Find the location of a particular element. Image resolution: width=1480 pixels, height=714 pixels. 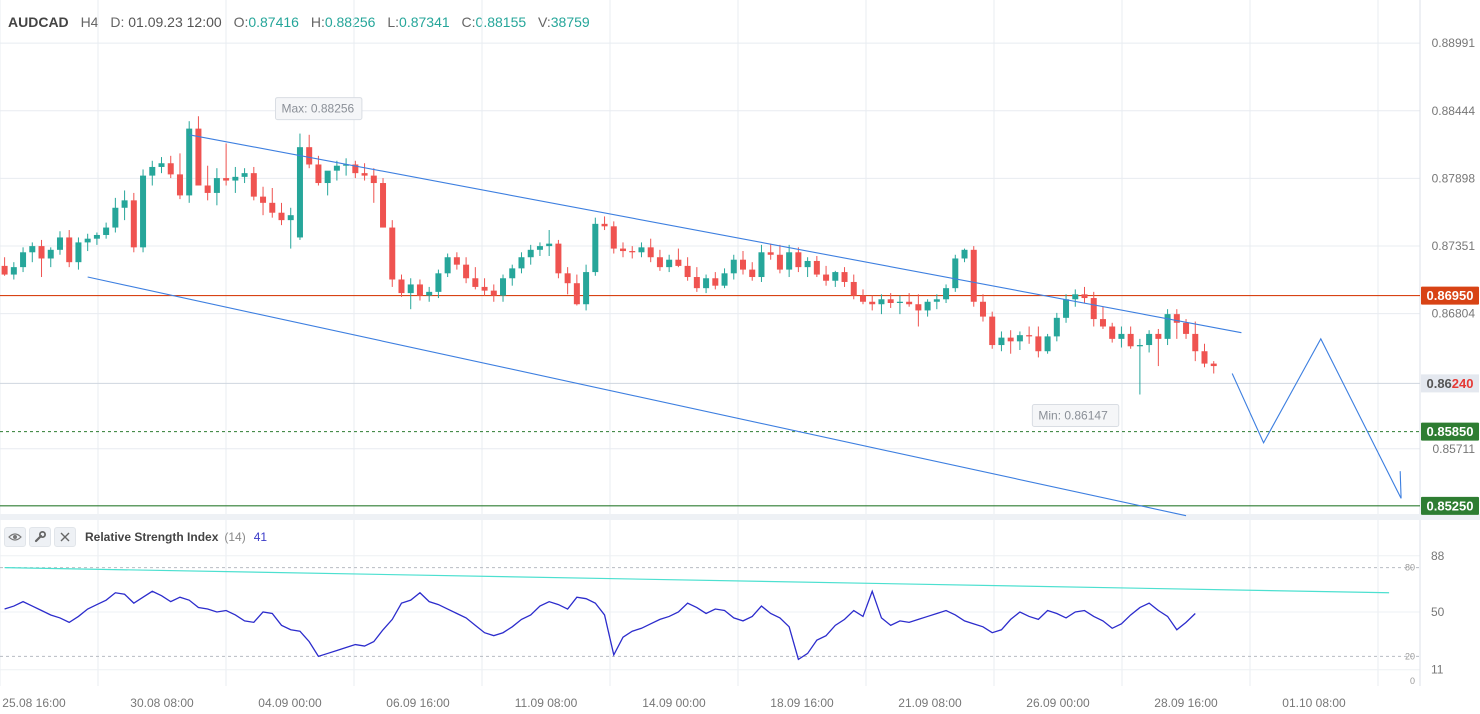

max-annotation-box is located at coordinates (319, 109).